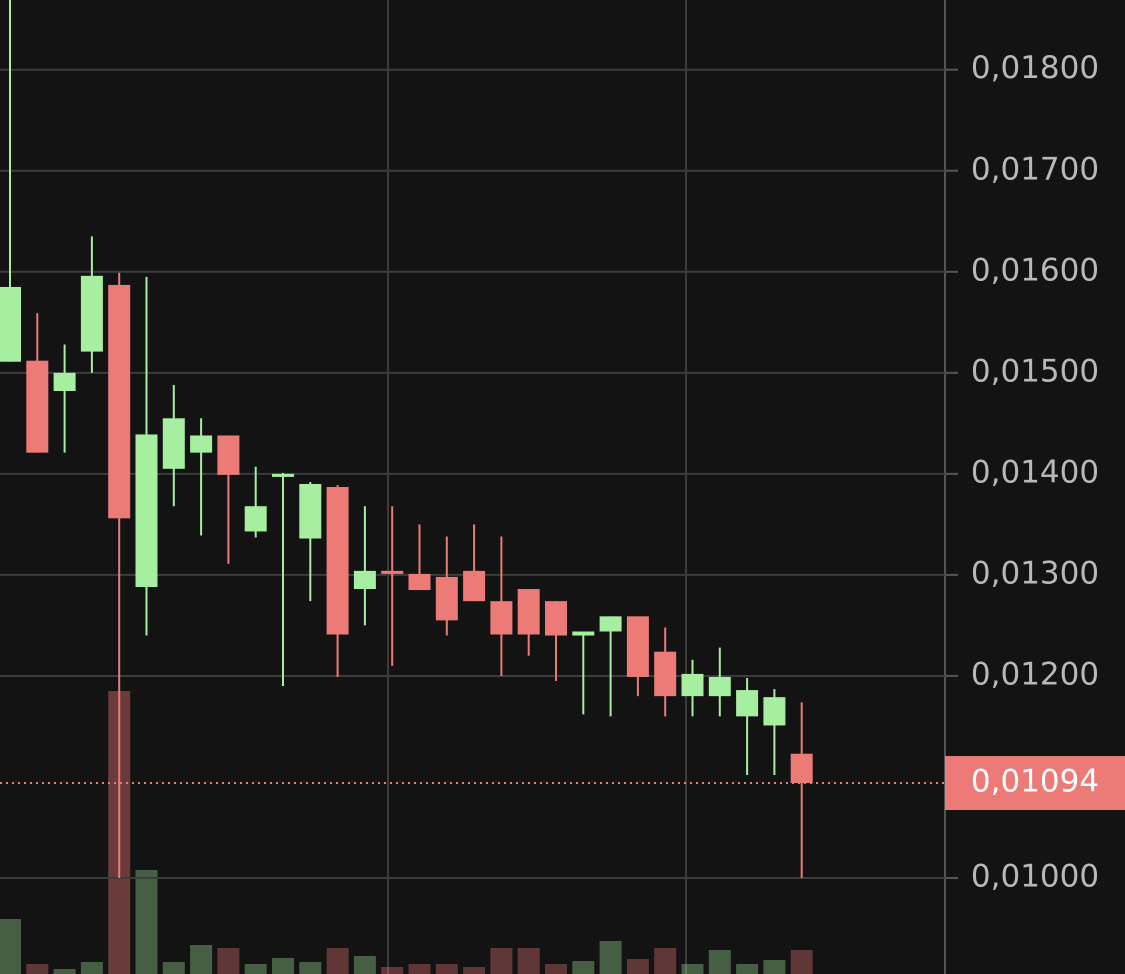 This screenshot has height=974, width=1125. I want to click on y-tick-label: 0,01800, so click(1035, 68).